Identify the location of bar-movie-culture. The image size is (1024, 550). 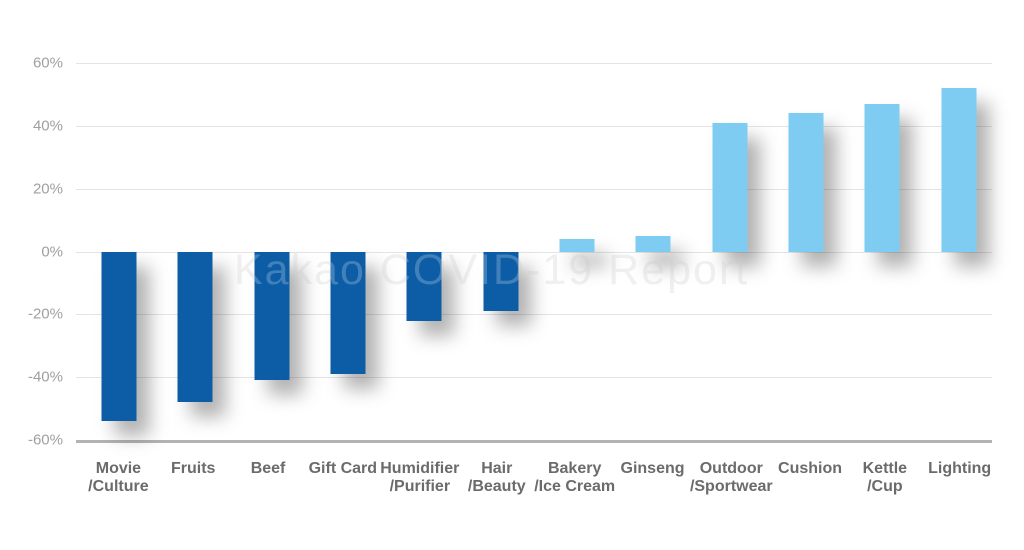
(119, 336).